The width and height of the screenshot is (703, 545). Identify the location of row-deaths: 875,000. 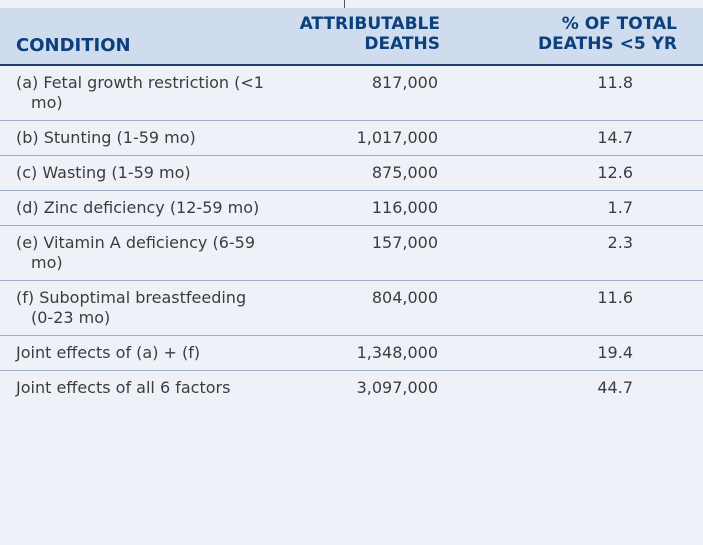
(387, 173).